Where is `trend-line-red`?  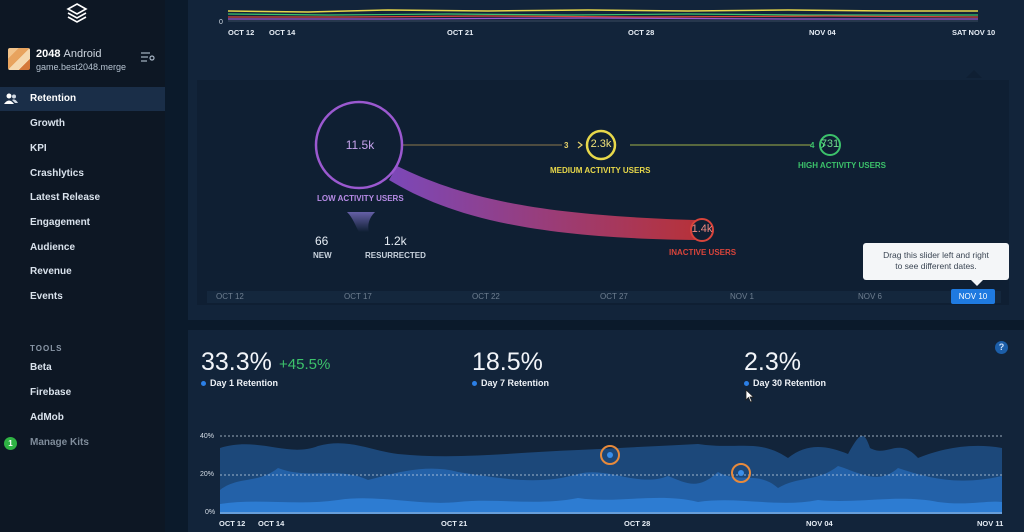
trend-line-red is located at coordinates (603, 16).